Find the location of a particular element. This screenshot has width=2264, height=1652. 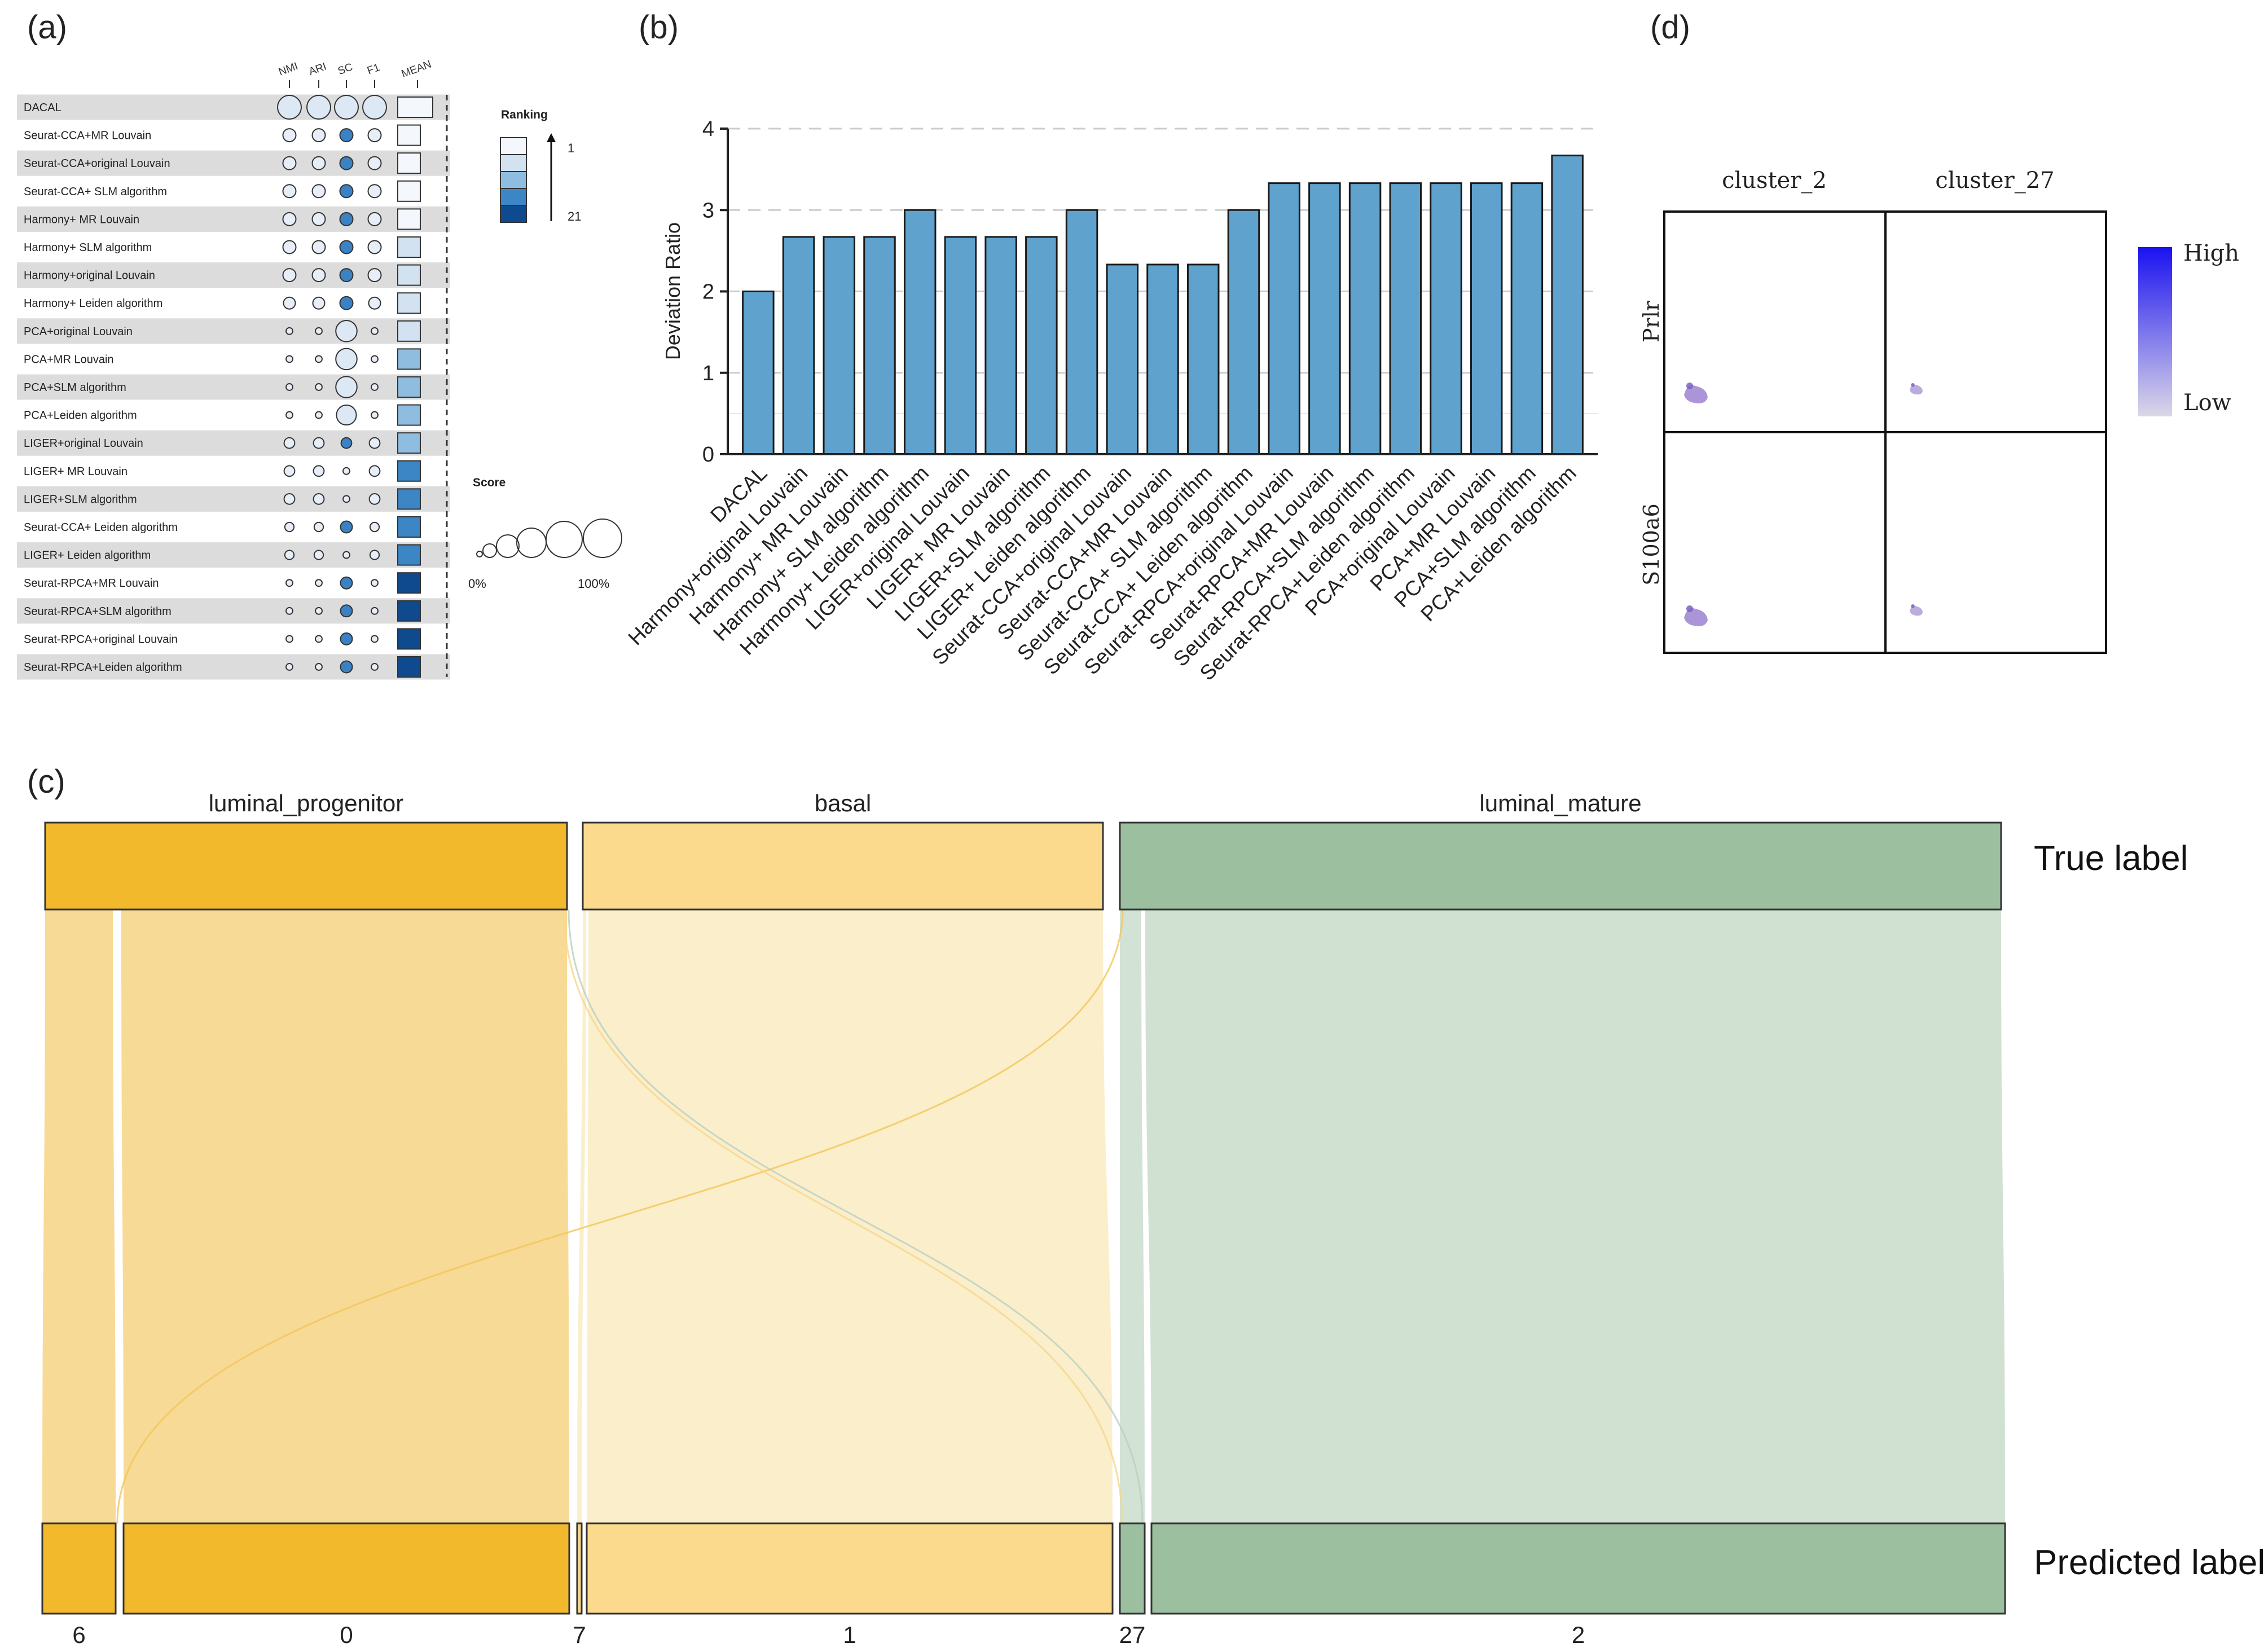

true-label-axis-title: True label is located at coordinates (2111, 859).